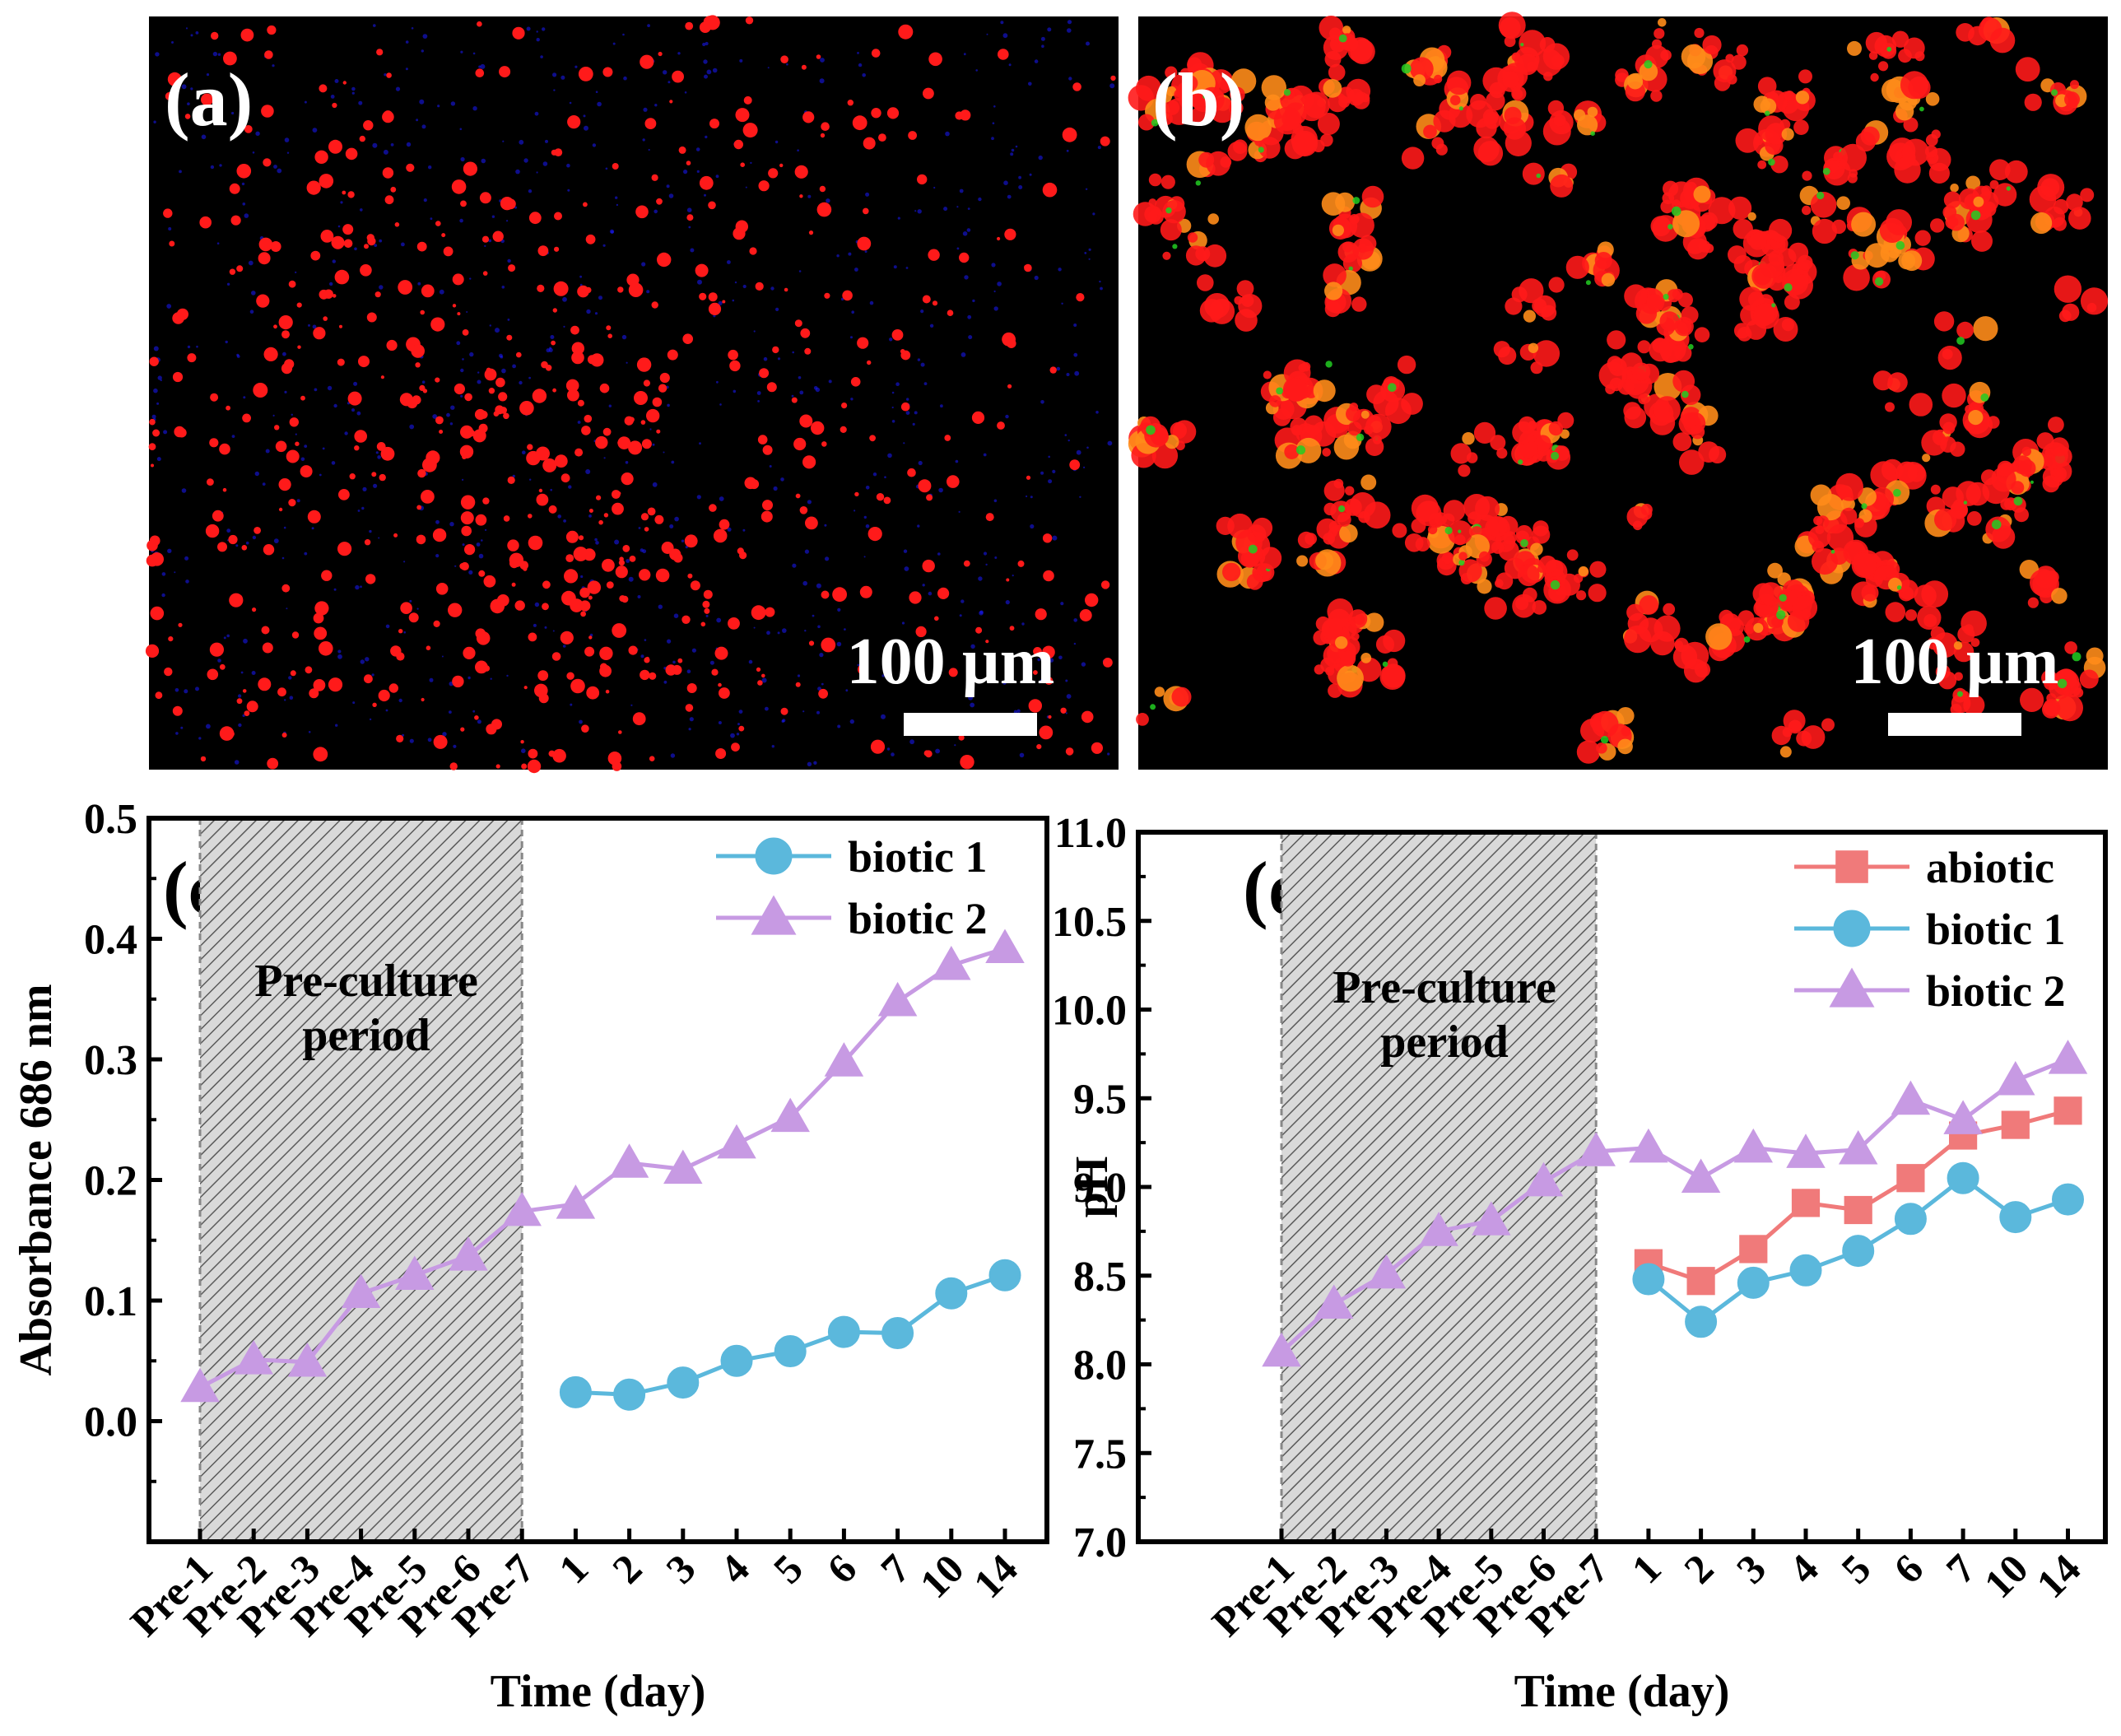 Image resolution: width=2121 pixels, height=1736 pixels. I want to click on data-point, so click(952, 962).